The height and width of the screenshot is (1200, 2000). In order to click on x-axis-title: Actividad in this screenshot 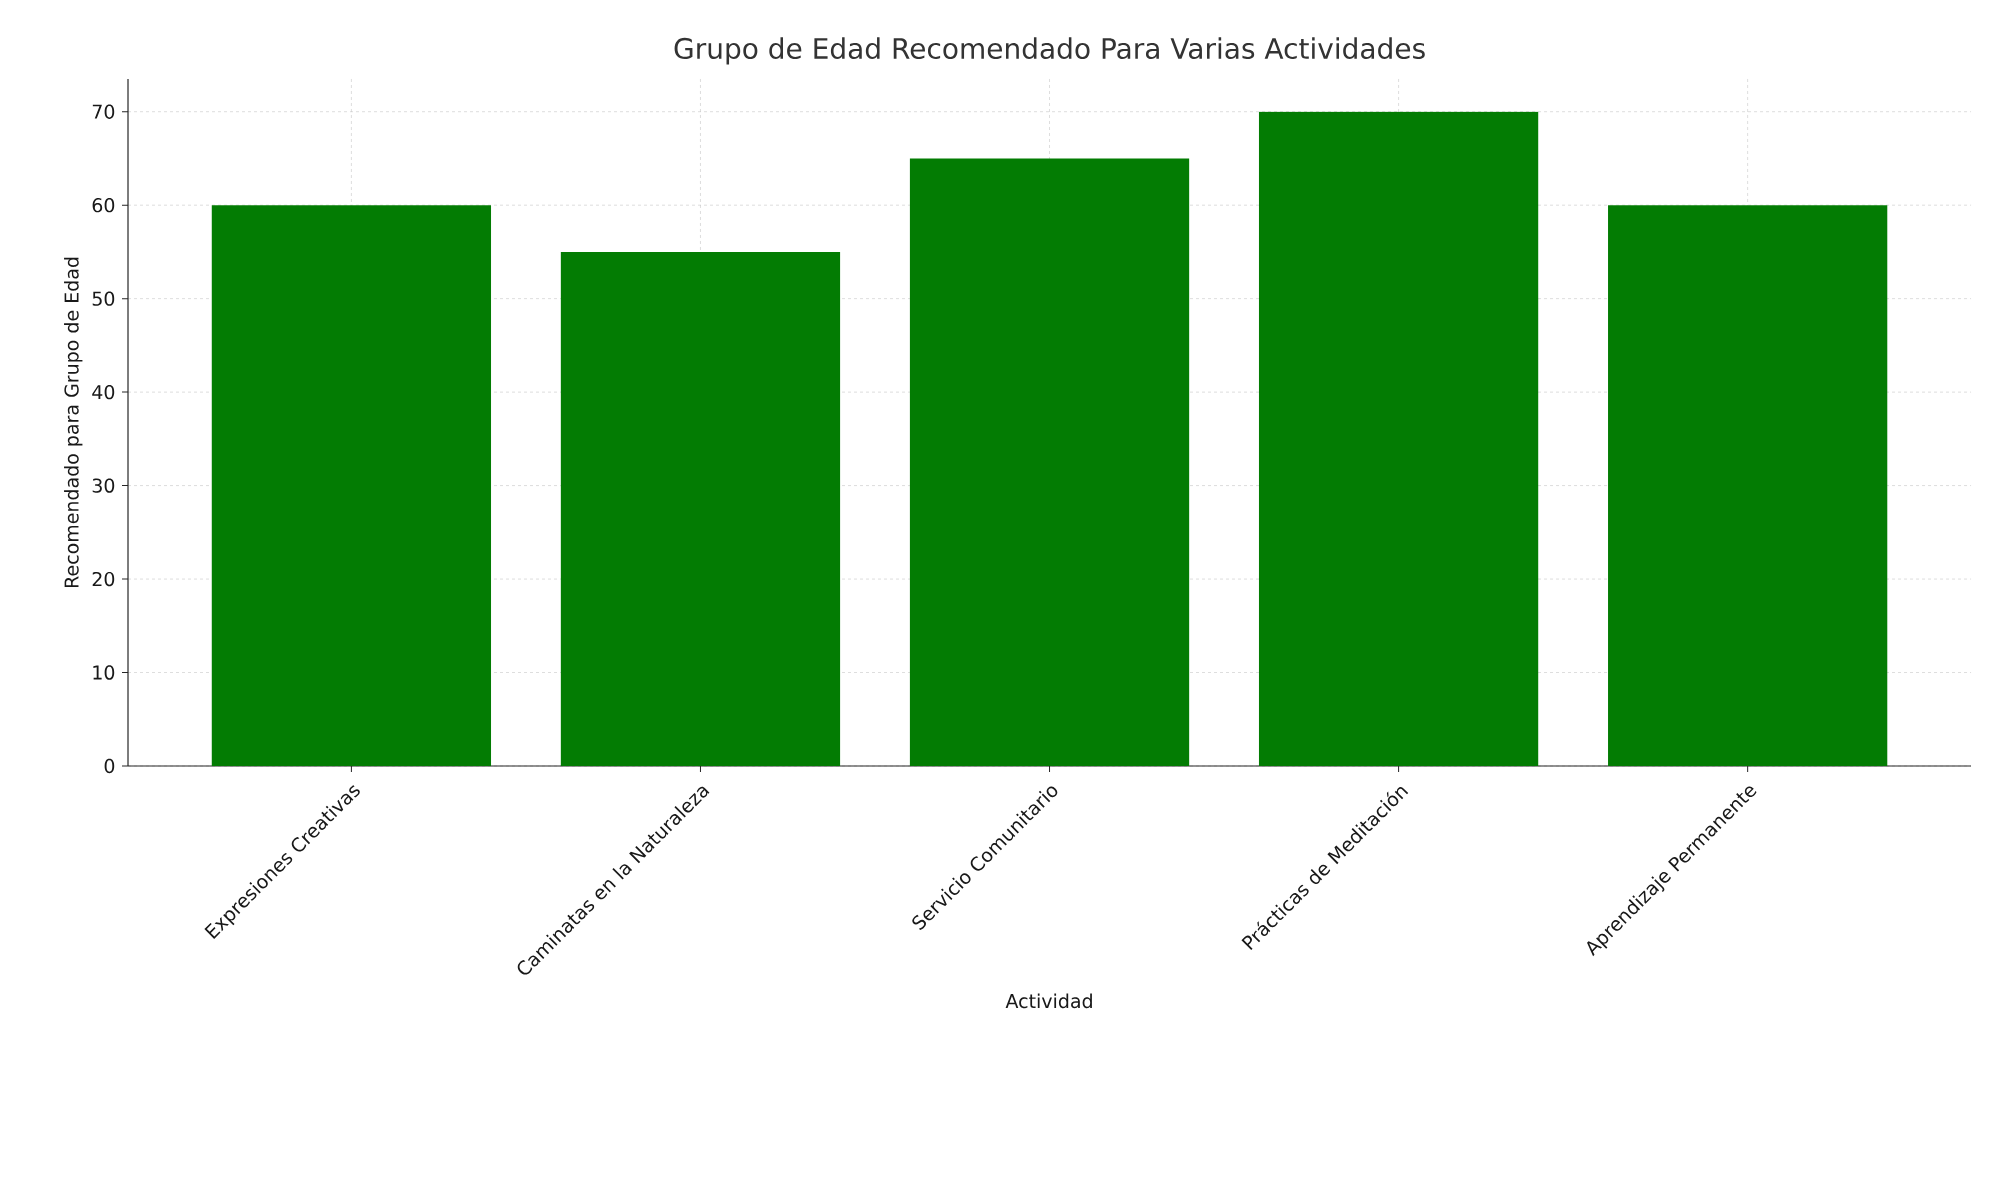, I will do `click(1048, 1001)`.